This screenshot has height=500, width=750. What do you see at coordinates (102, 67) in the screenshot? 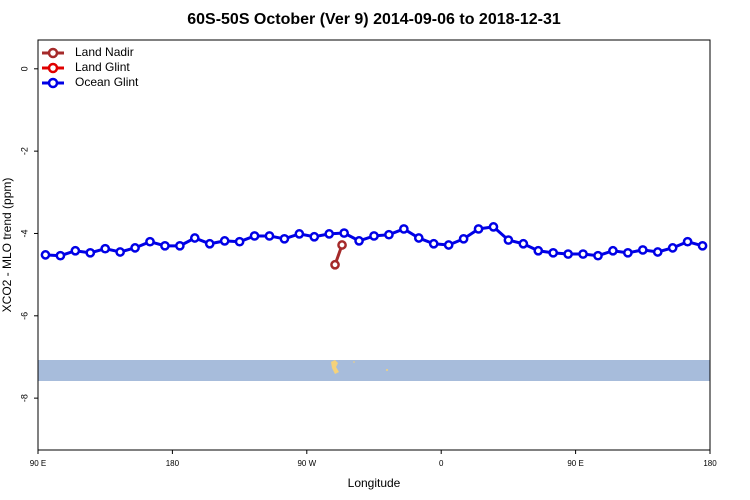
I see `legend-label: Land Glint` at bounding box center [102, 67].